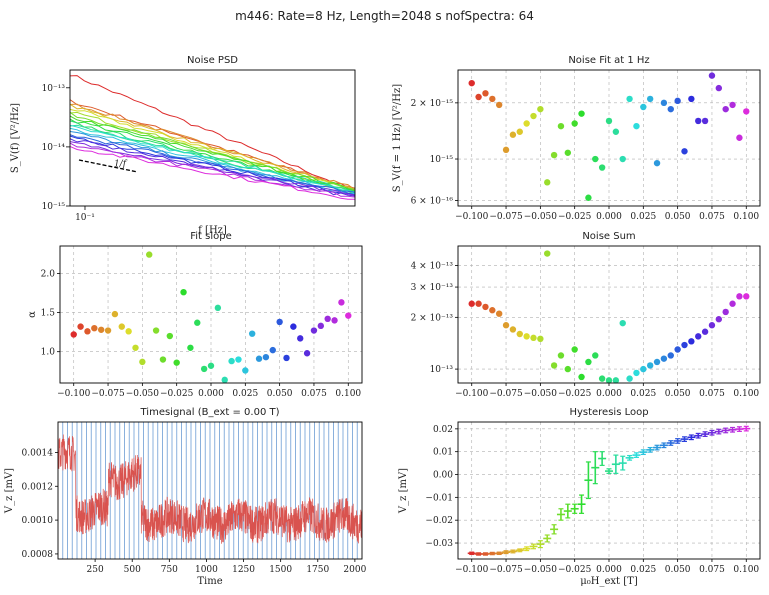 The height and width of the screenshot is (595, 769). I want to click on x-tick-label: 250, so click(95, 570).